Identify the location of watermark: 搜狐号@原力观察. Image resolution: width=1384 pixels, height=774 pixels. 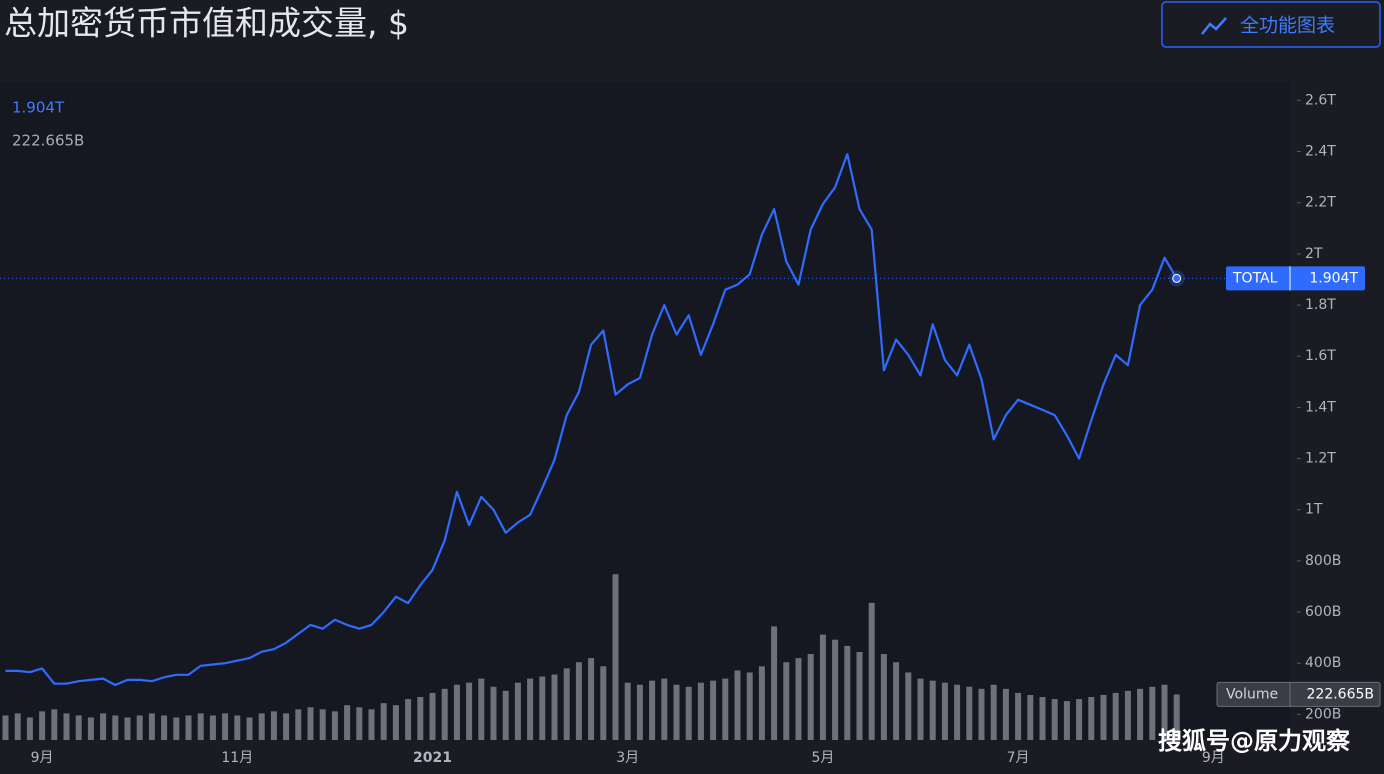
(1254, 741).